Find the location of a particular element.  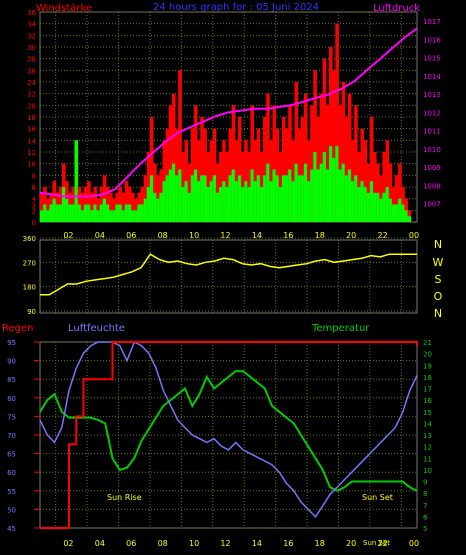

pressure-axis-label: Luftdruck is located at coordinates (396, 8).